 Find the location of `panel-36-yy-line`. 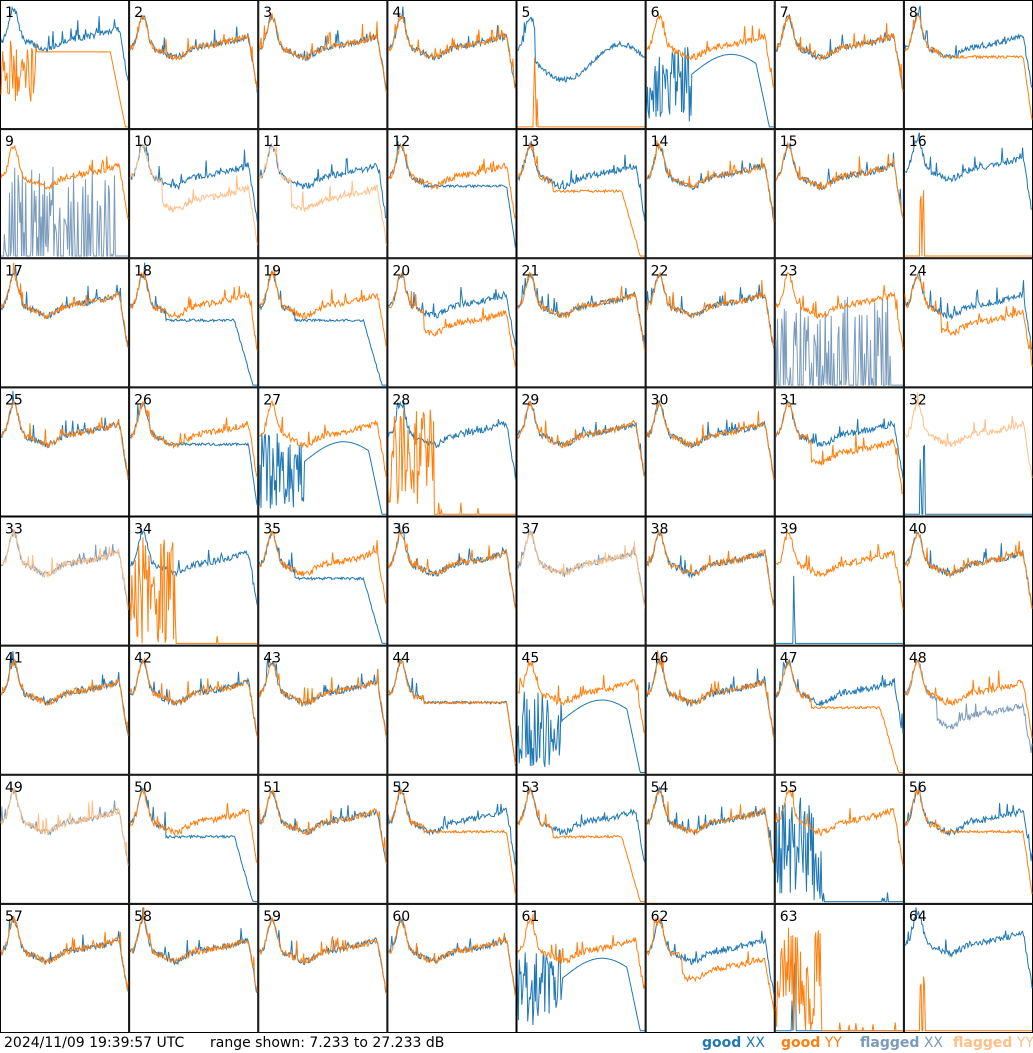

panel-36-yy-line is located at coordinates (451, 570).